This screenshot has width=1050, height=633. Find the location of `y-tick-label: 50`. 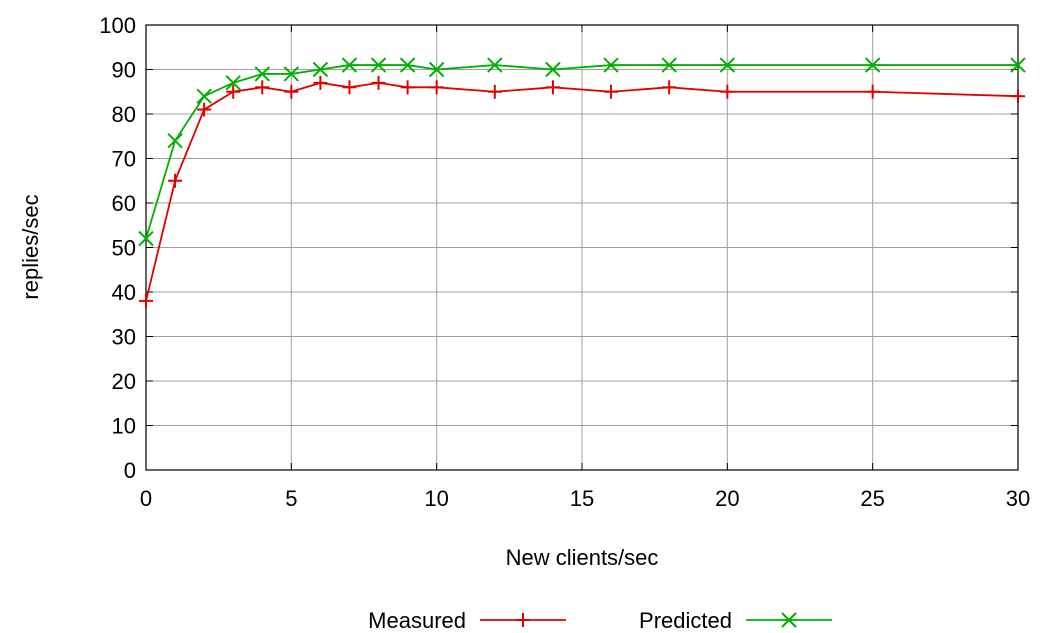

y-tick-label: 50 is located at coordinates (124, 248).